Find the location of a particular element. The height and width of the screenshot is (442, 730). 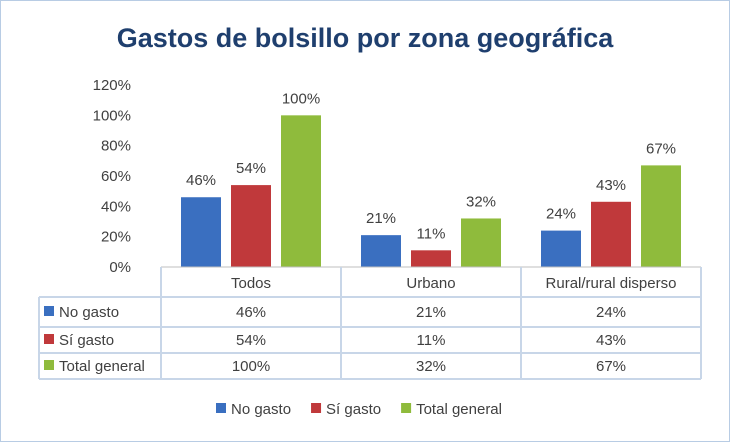

data-label: 24% is located at coordinates (561, 214).